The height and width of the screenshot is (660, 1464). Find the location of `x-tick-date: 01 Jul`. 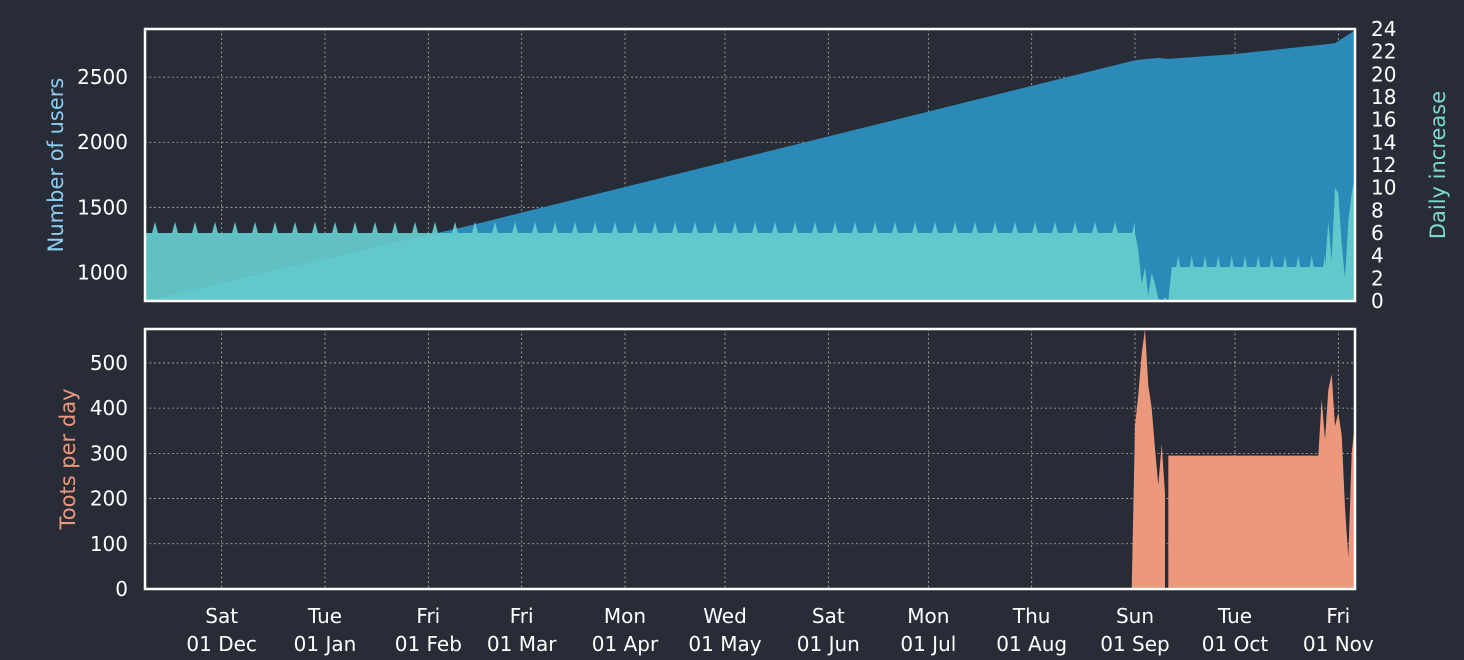

x-tick-date: 01 Jul is located at coordinates (928, 644).